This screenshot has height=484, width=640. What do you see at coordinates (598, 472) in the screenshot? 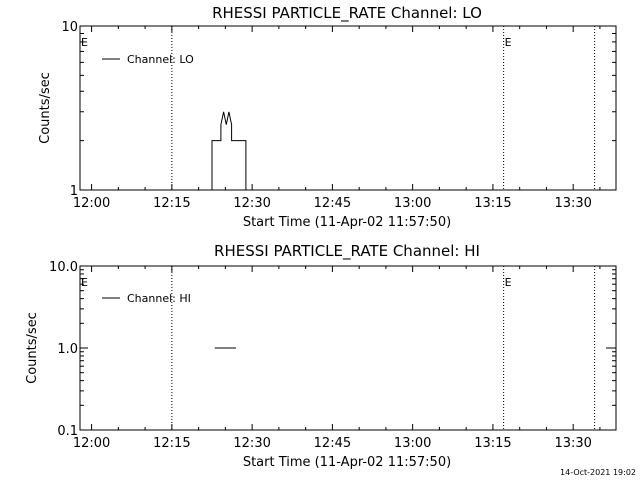
I see `footer-timestamp: 14-Oct-2021 19:02` at bounding box center [598, 472].